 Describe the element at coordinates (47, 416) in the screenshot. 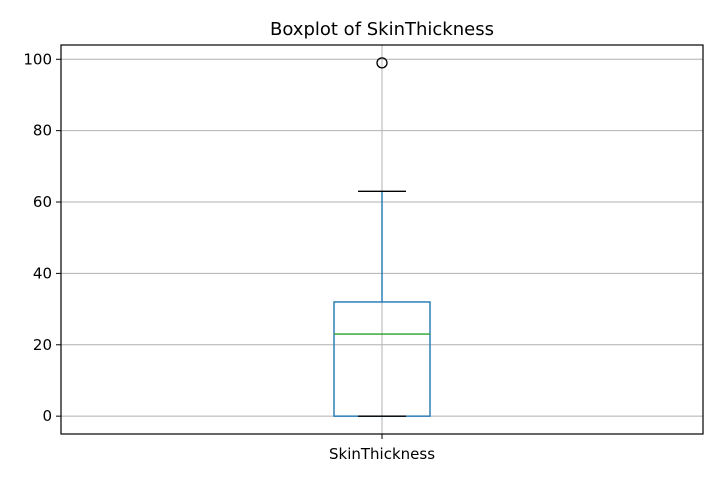

I see `y-tick-label: 0` at that location.